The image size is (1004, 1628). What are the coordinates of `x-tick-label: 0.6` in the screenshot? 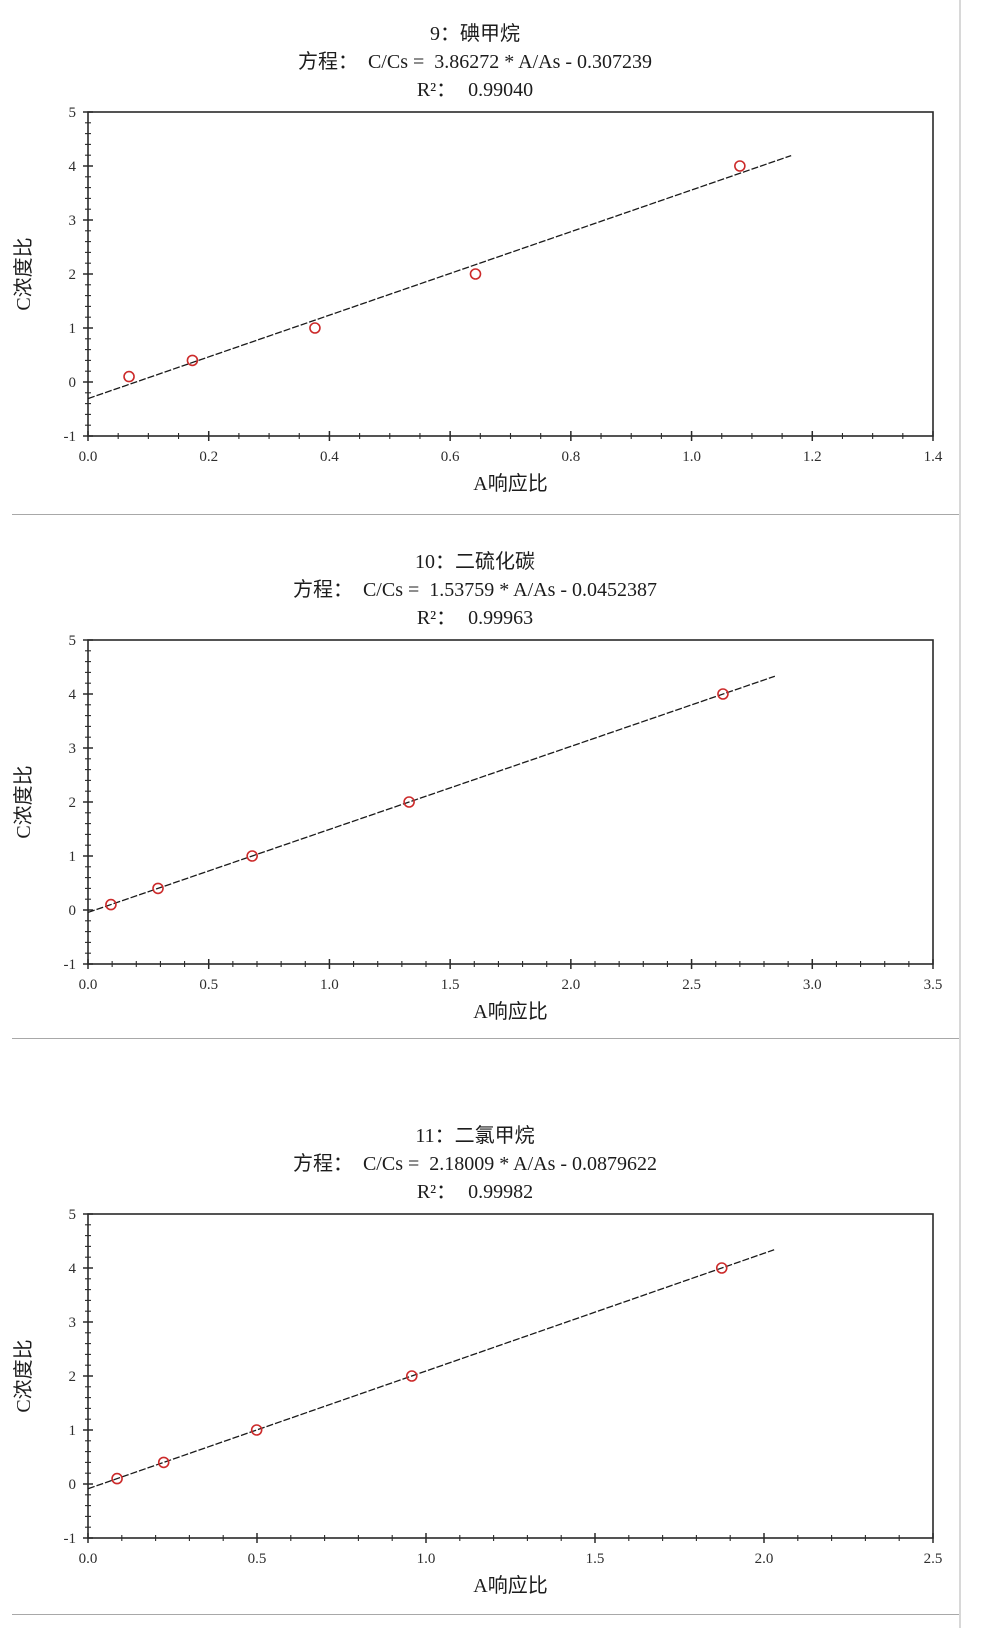 It's located at (450, 457).